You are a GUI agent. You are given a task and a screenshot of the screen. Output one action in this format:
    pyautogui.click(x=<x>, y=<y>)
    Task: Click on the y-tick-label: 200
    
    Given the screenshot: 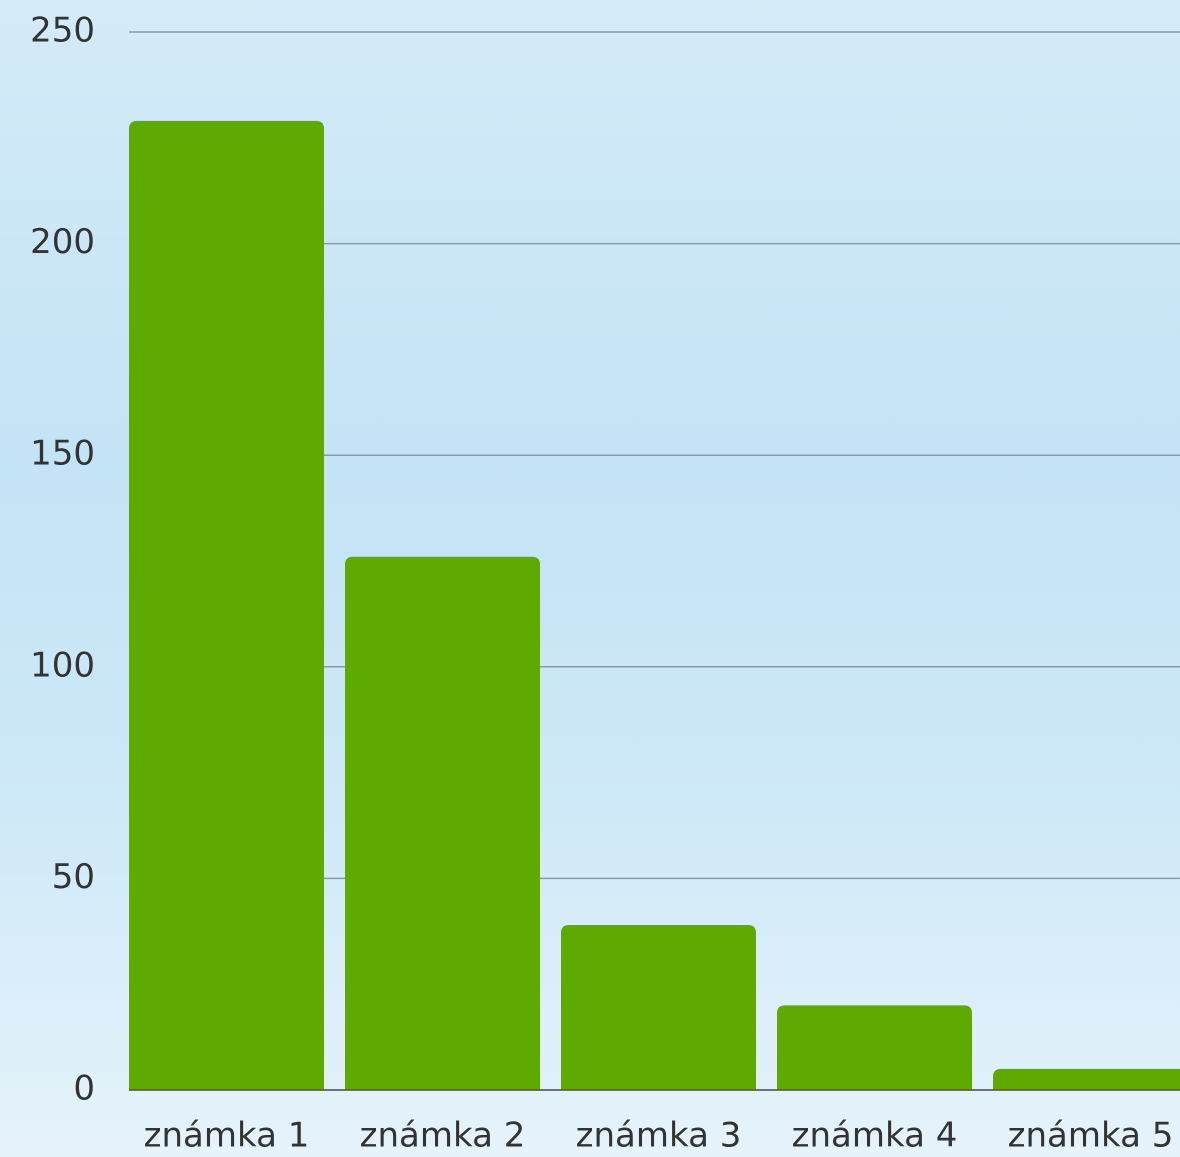 What is the action you would take?
    pyautogui.click(x=62, y=242)
    